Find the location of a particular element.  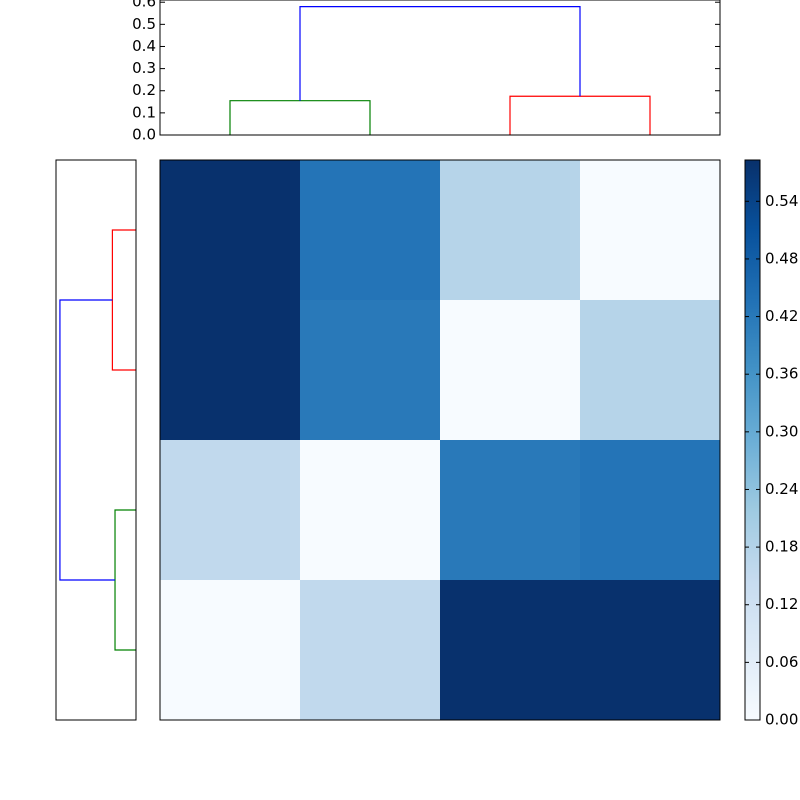

colorbar is located at coordinates (752, 440).